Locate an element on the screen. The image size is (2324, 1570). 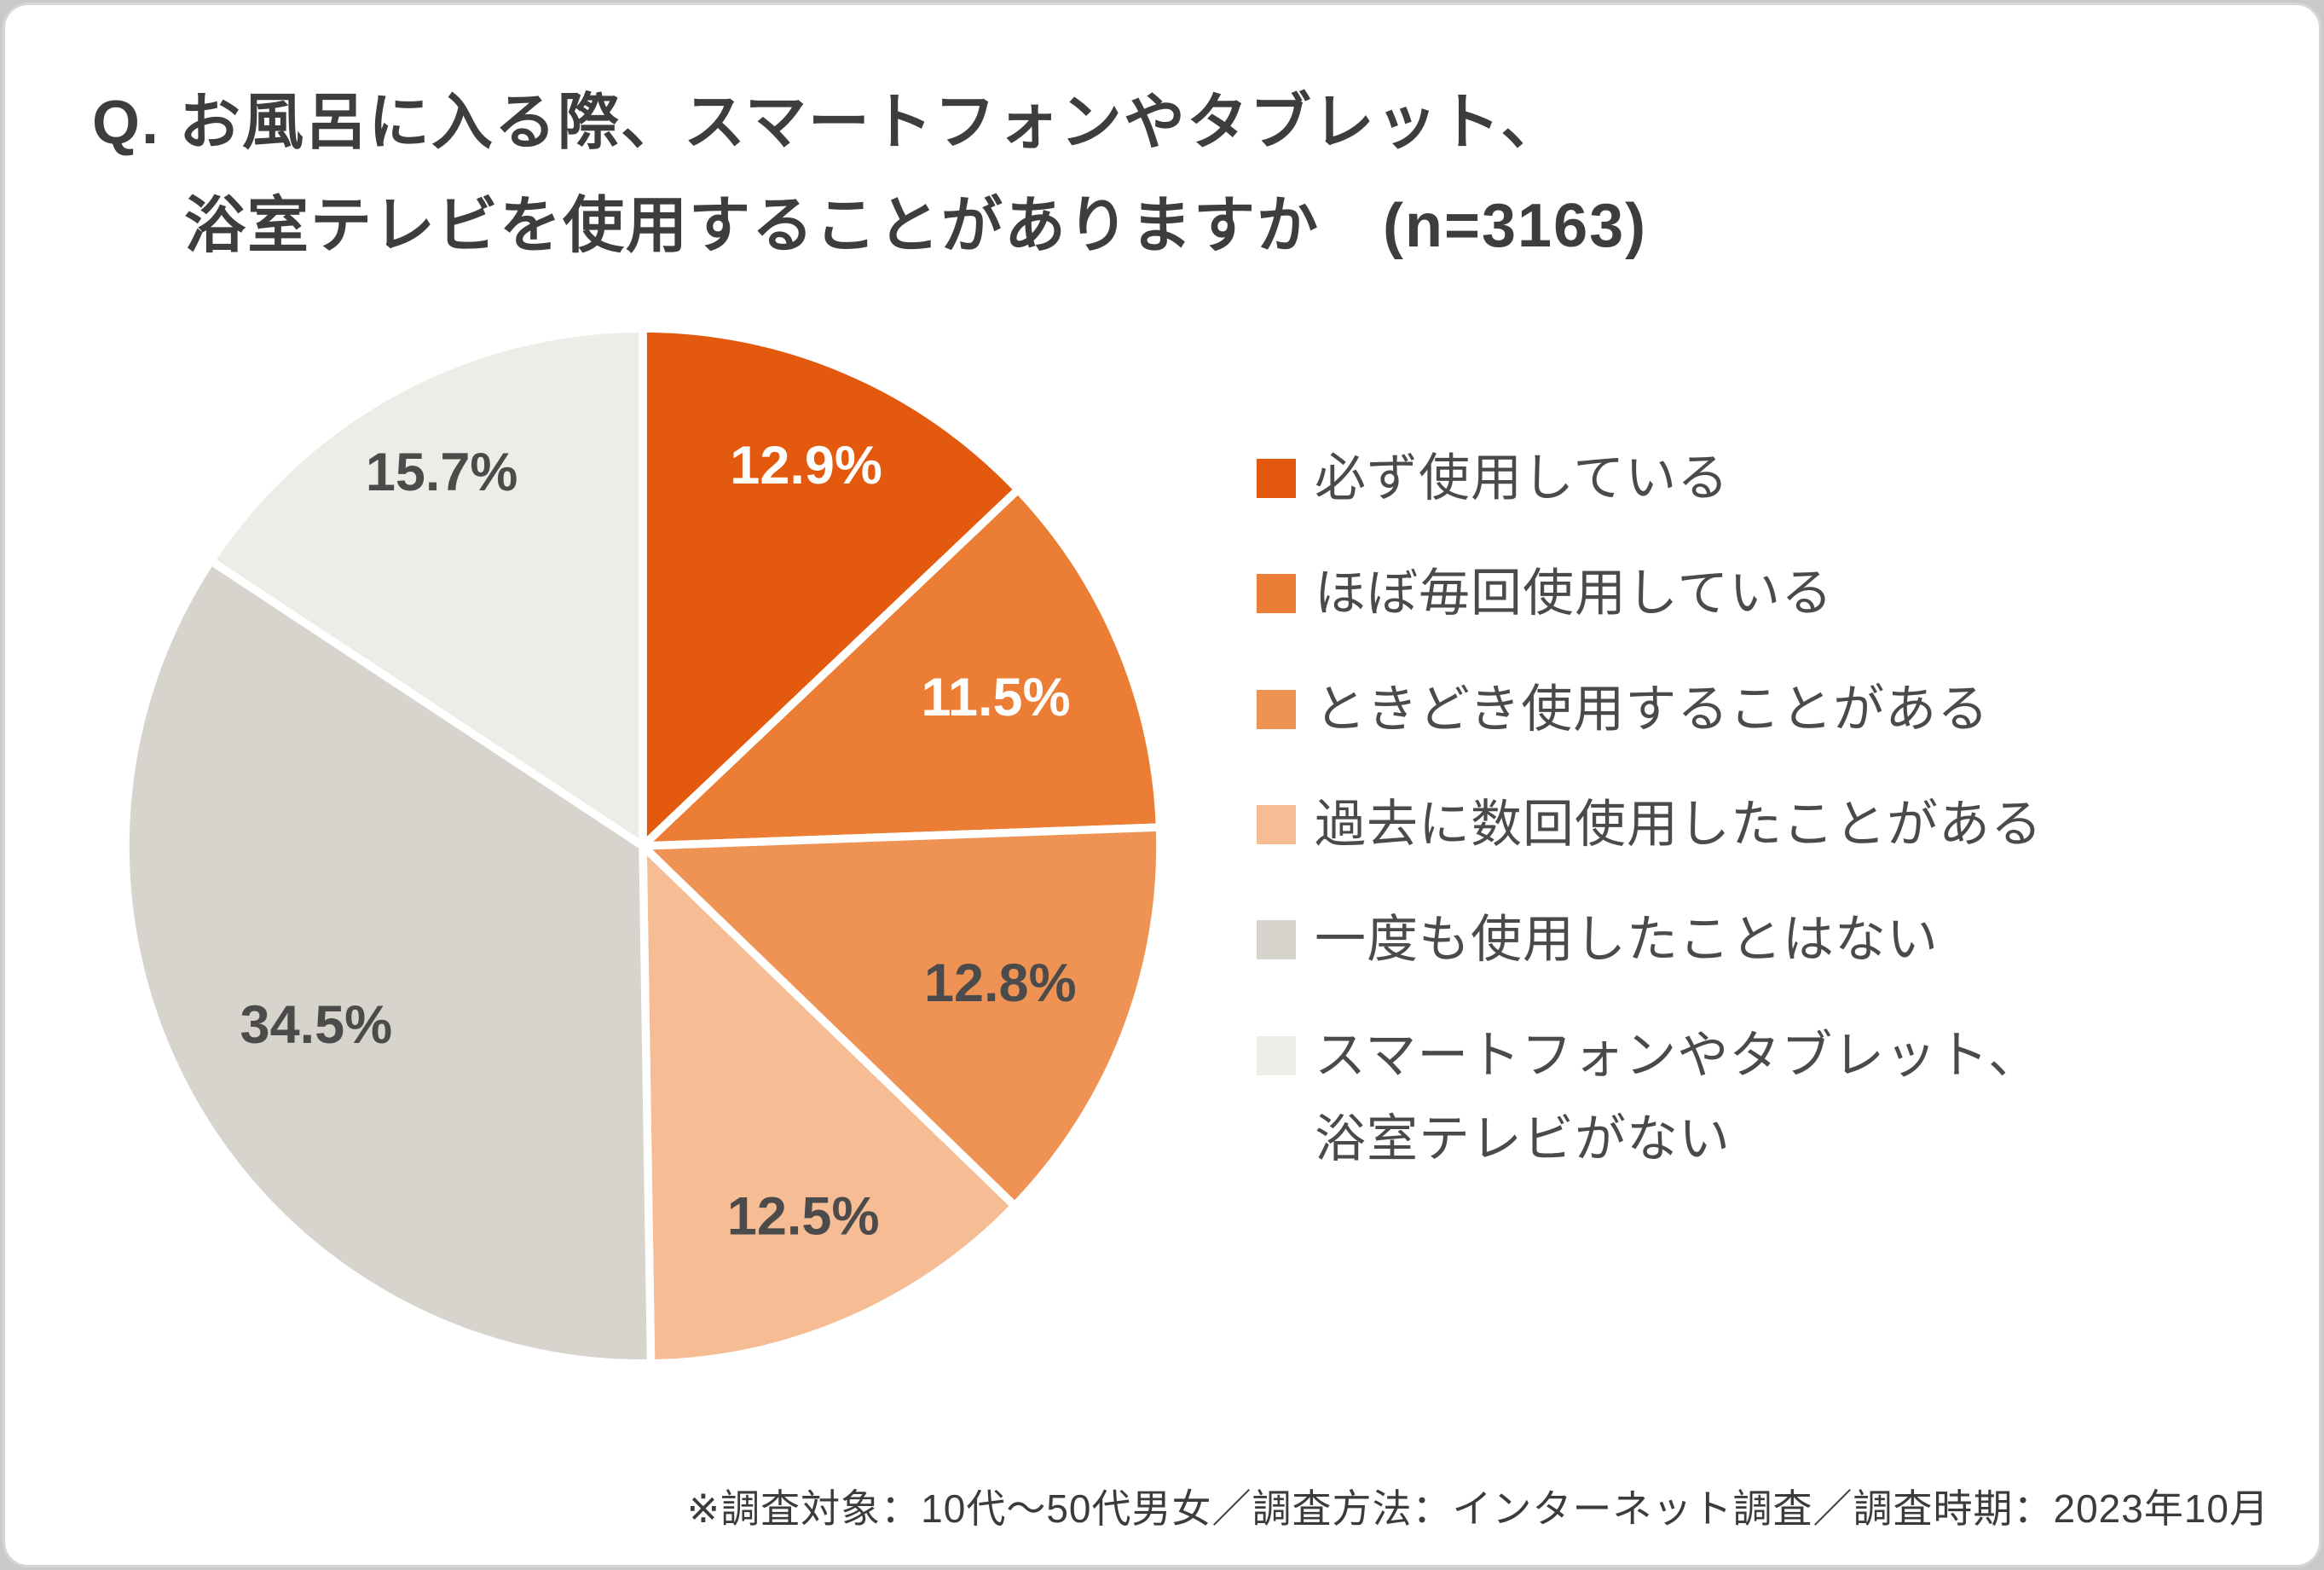
pie-slice-label-2: 12.8% is located at coordinates (1001, 983).